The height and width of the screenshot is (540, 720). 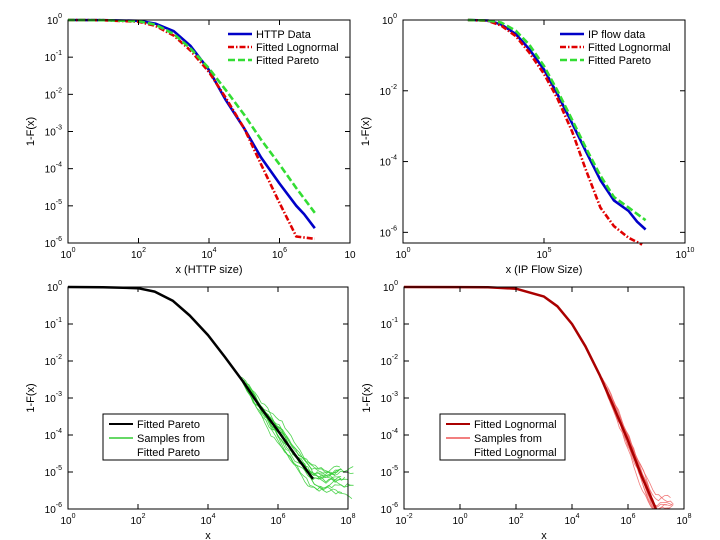 I want to click on x-axis-label: x (IP Flow Size), so click(x=544, y=270).